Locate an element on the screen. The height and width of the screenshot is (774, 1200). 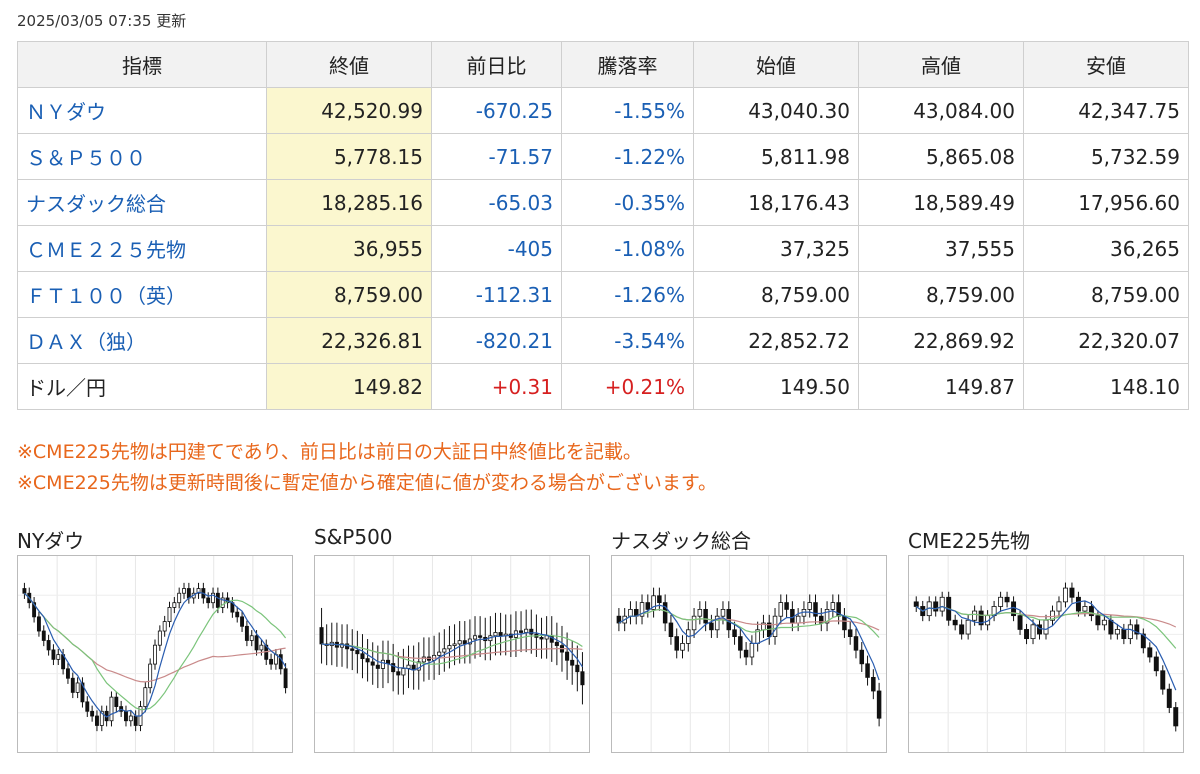
open-value: 149.50 is located at coordinates (776, 386).